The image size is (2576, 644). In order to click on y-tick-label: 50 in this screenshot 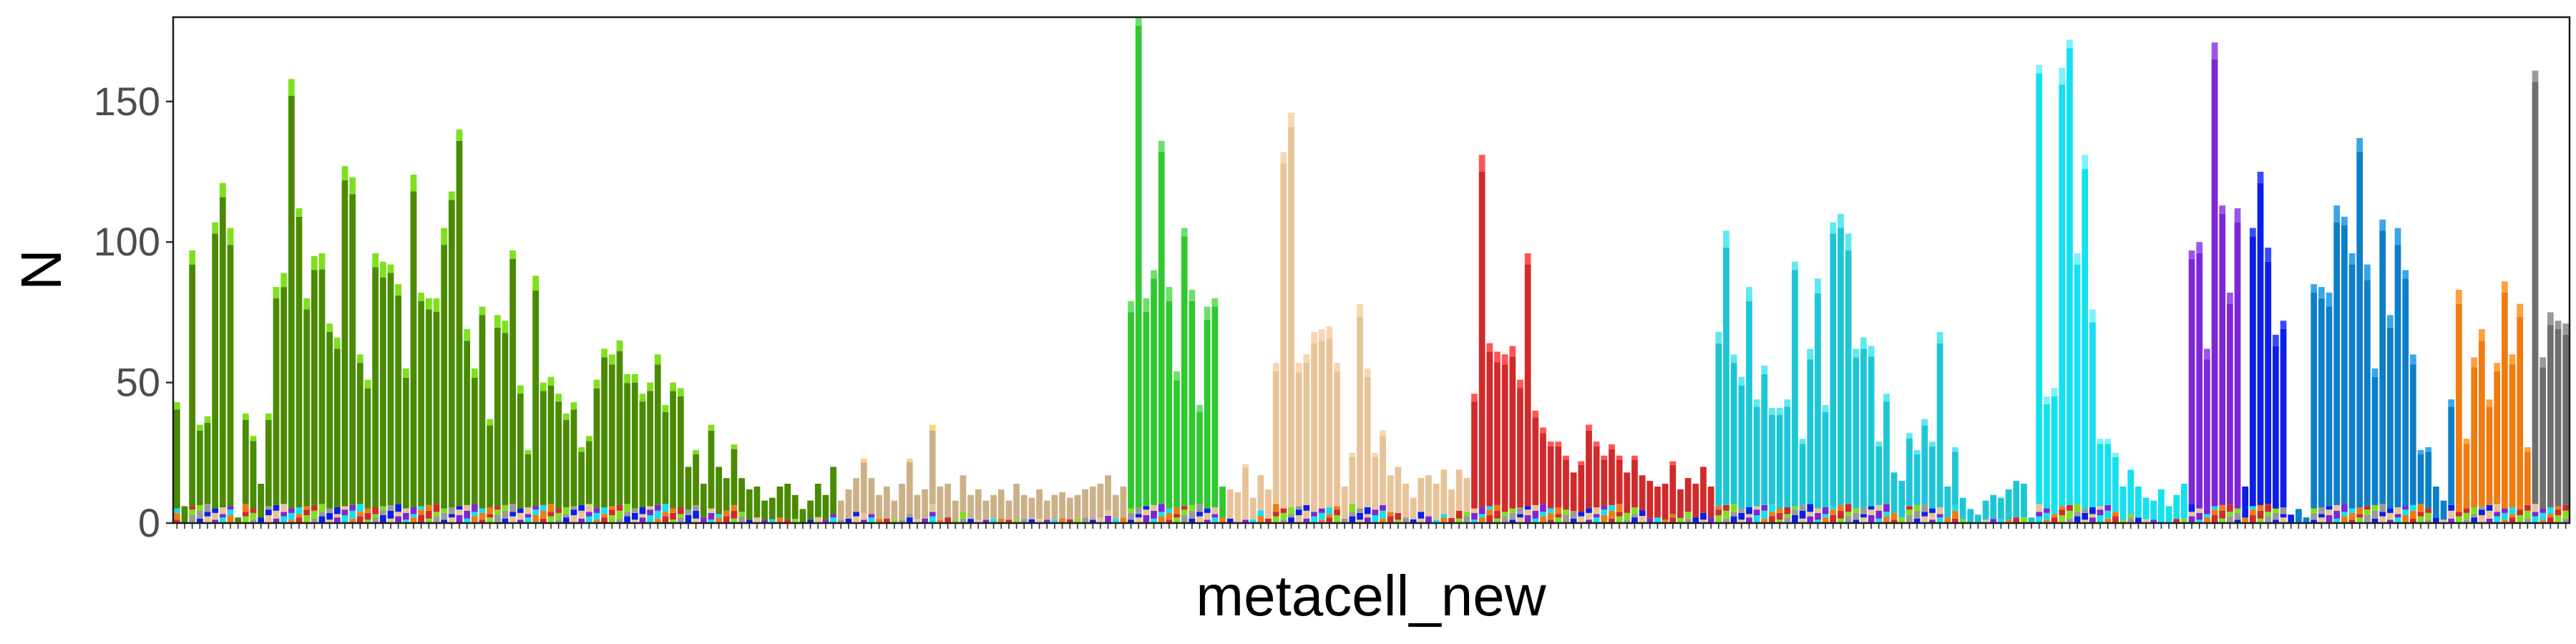, I will do `click(138, 382)`.